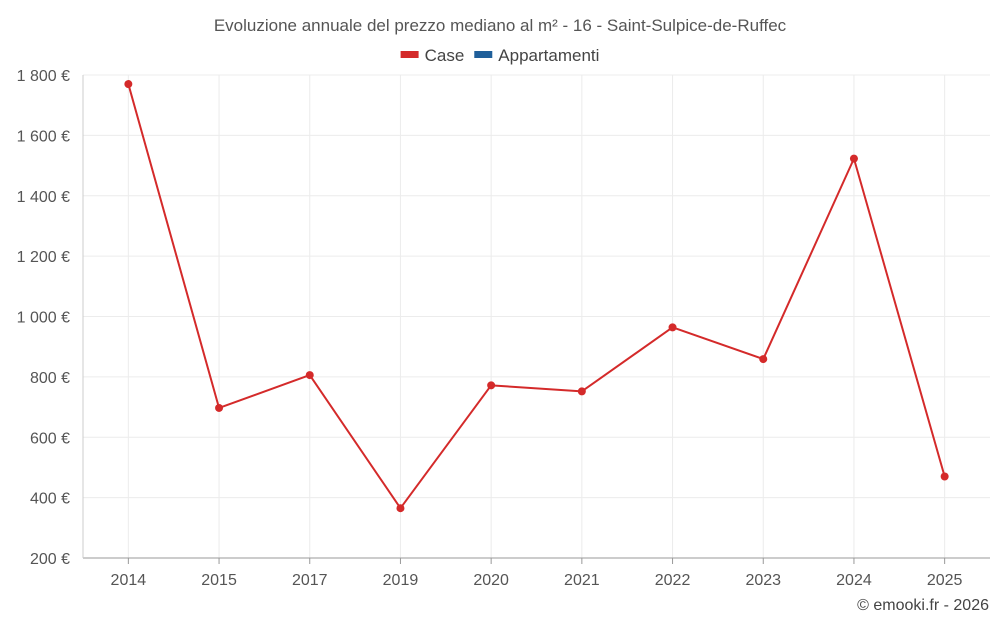  What do you see at coordinates (491, 580) in the screenshot?
I see `x-tick-label: 2020` at bounding box center [491, 580].